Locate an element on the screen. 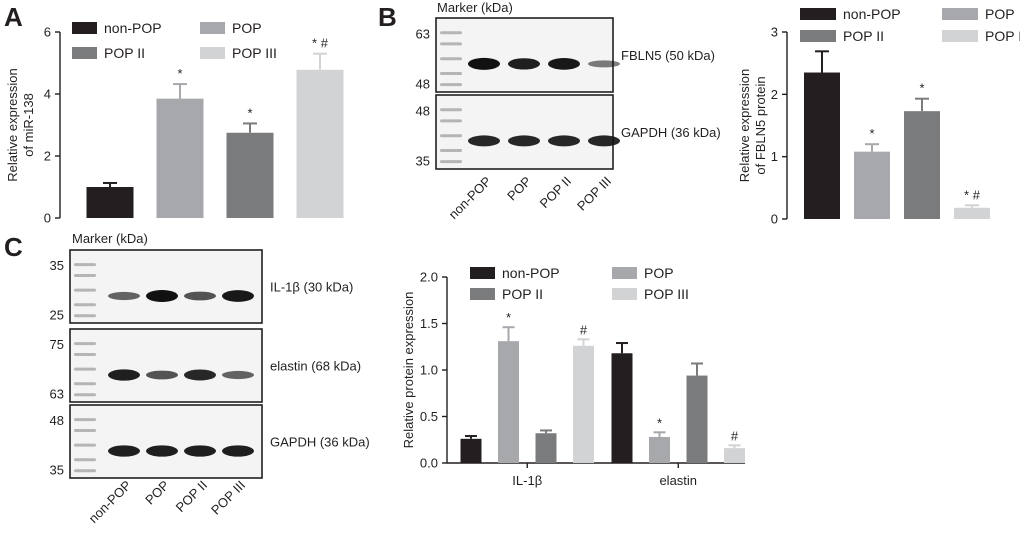 This screenshot has height=535, width=1020. y-tick-label: 0.5 is located at coordinates (429, 416).